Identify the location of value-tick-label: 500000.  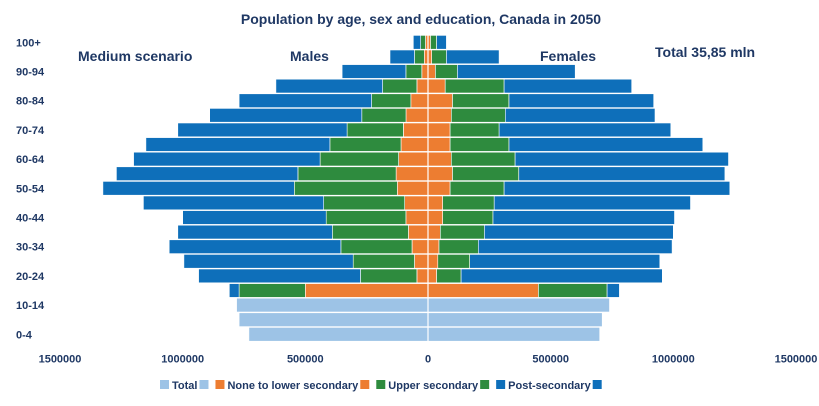
(550, 360).